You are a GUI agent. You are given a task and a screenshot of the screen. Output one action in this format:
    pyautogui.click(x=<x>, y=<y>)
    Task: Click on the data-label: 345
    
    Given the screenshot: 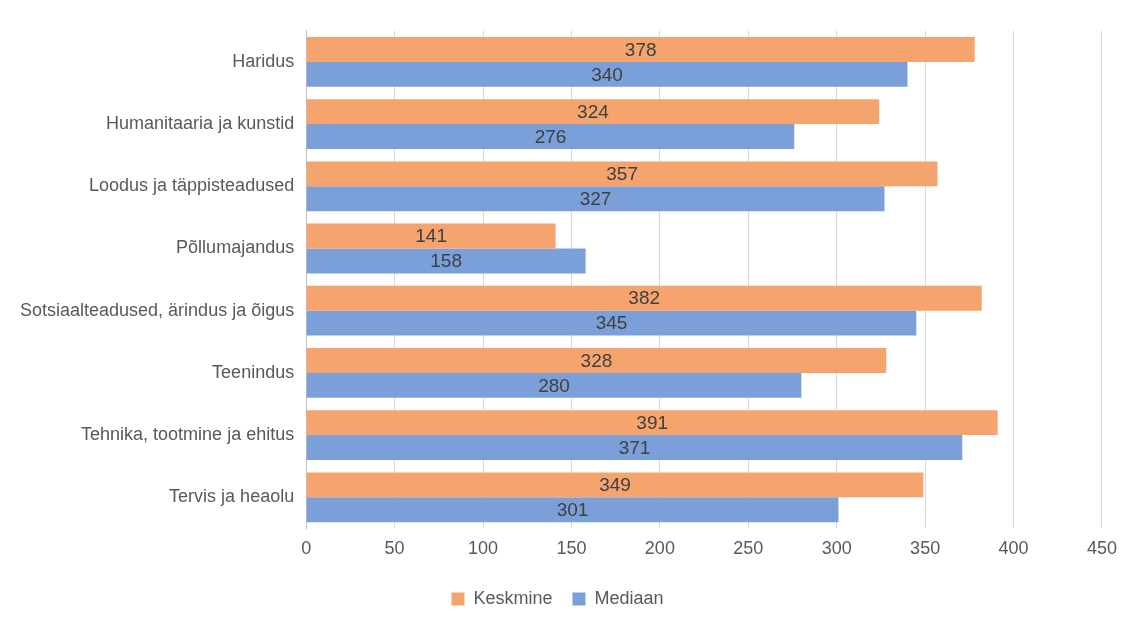 What is the action you would take?
    pyautogui.click(x=611, y=323)
    